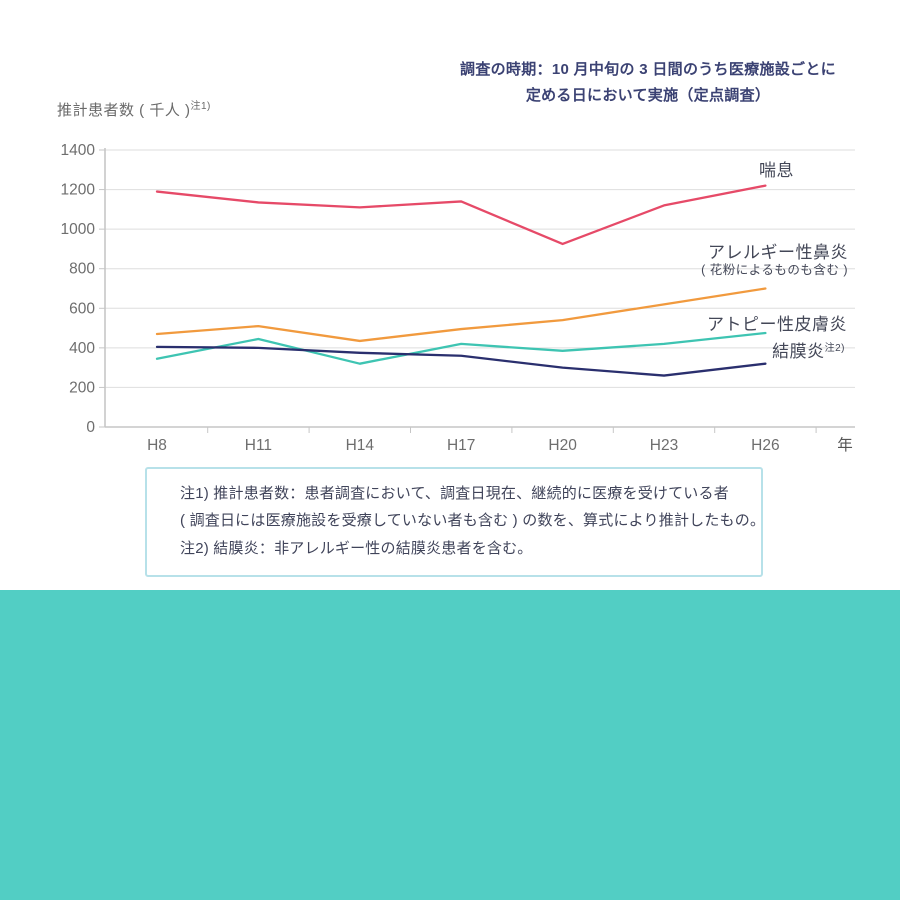  I want to click on y-axis-title: 推計患者数 ( 千人 )注1), so click(134, 108).